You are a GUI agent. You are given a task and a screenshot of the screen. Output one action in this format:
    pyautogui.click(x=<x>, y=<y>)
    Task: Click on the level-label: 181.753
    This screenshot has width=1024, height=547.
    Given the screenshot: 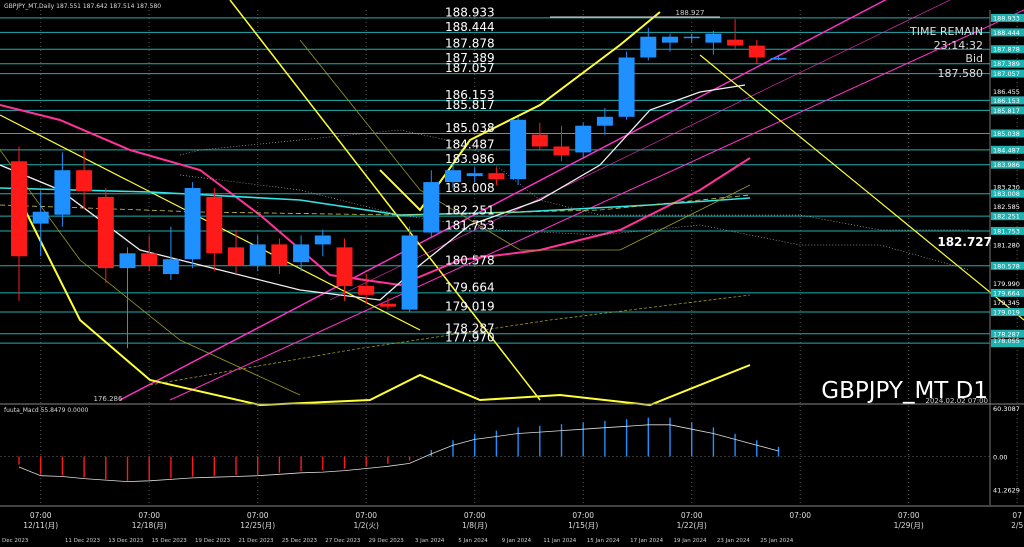 What is the action you would take?
    pyautogui.click(x=470, y=225)
    